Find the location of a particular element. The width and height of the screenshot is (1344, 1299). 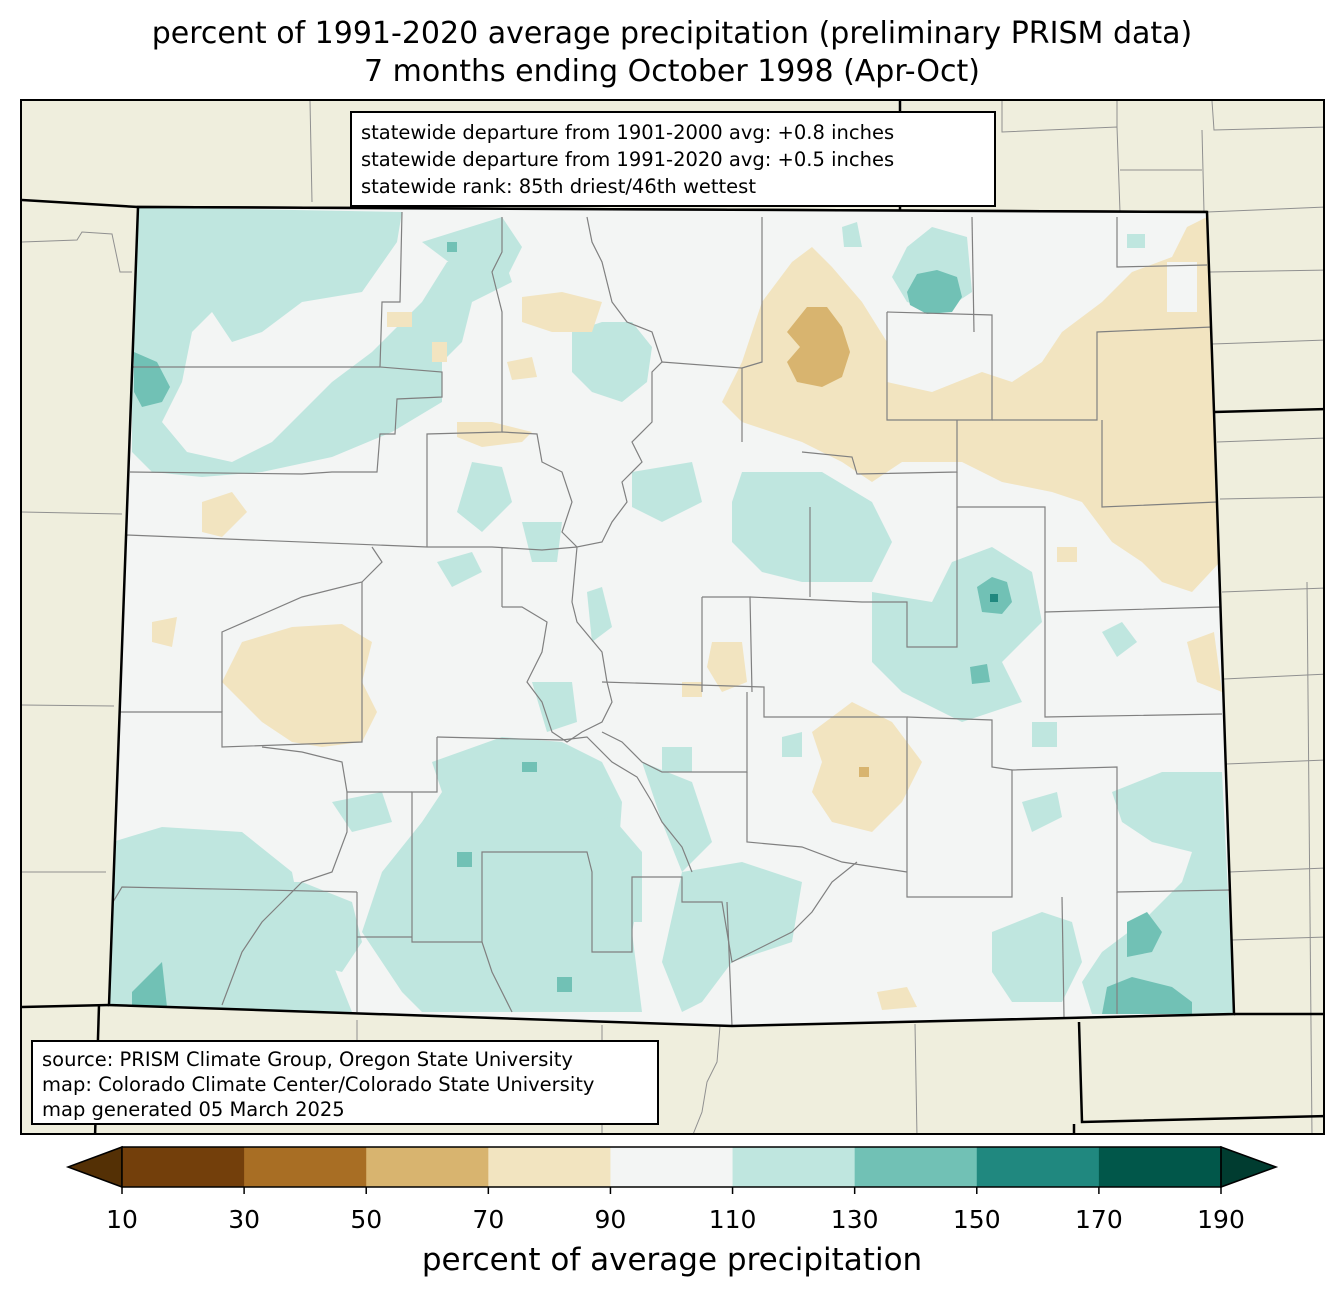

colorbar-tick-label: 110 is located at coordinates (732, 1219).